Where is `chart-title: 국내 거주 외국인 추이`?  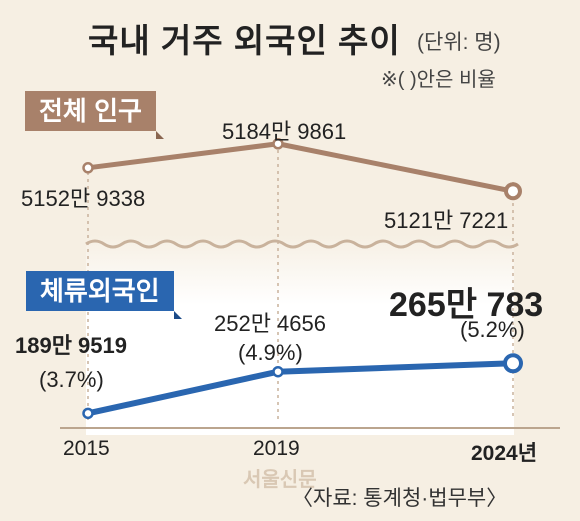
chart-title: 국내 거주 외국인 추이 is located at coordinates (244, 40).